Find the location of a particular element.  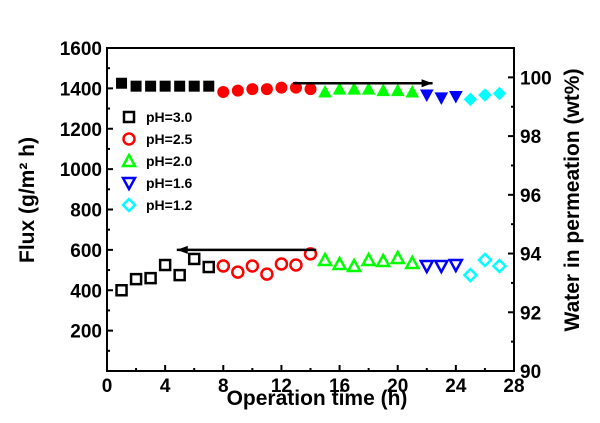

x-tick-label: 16 is located at coordinates (339, 386).